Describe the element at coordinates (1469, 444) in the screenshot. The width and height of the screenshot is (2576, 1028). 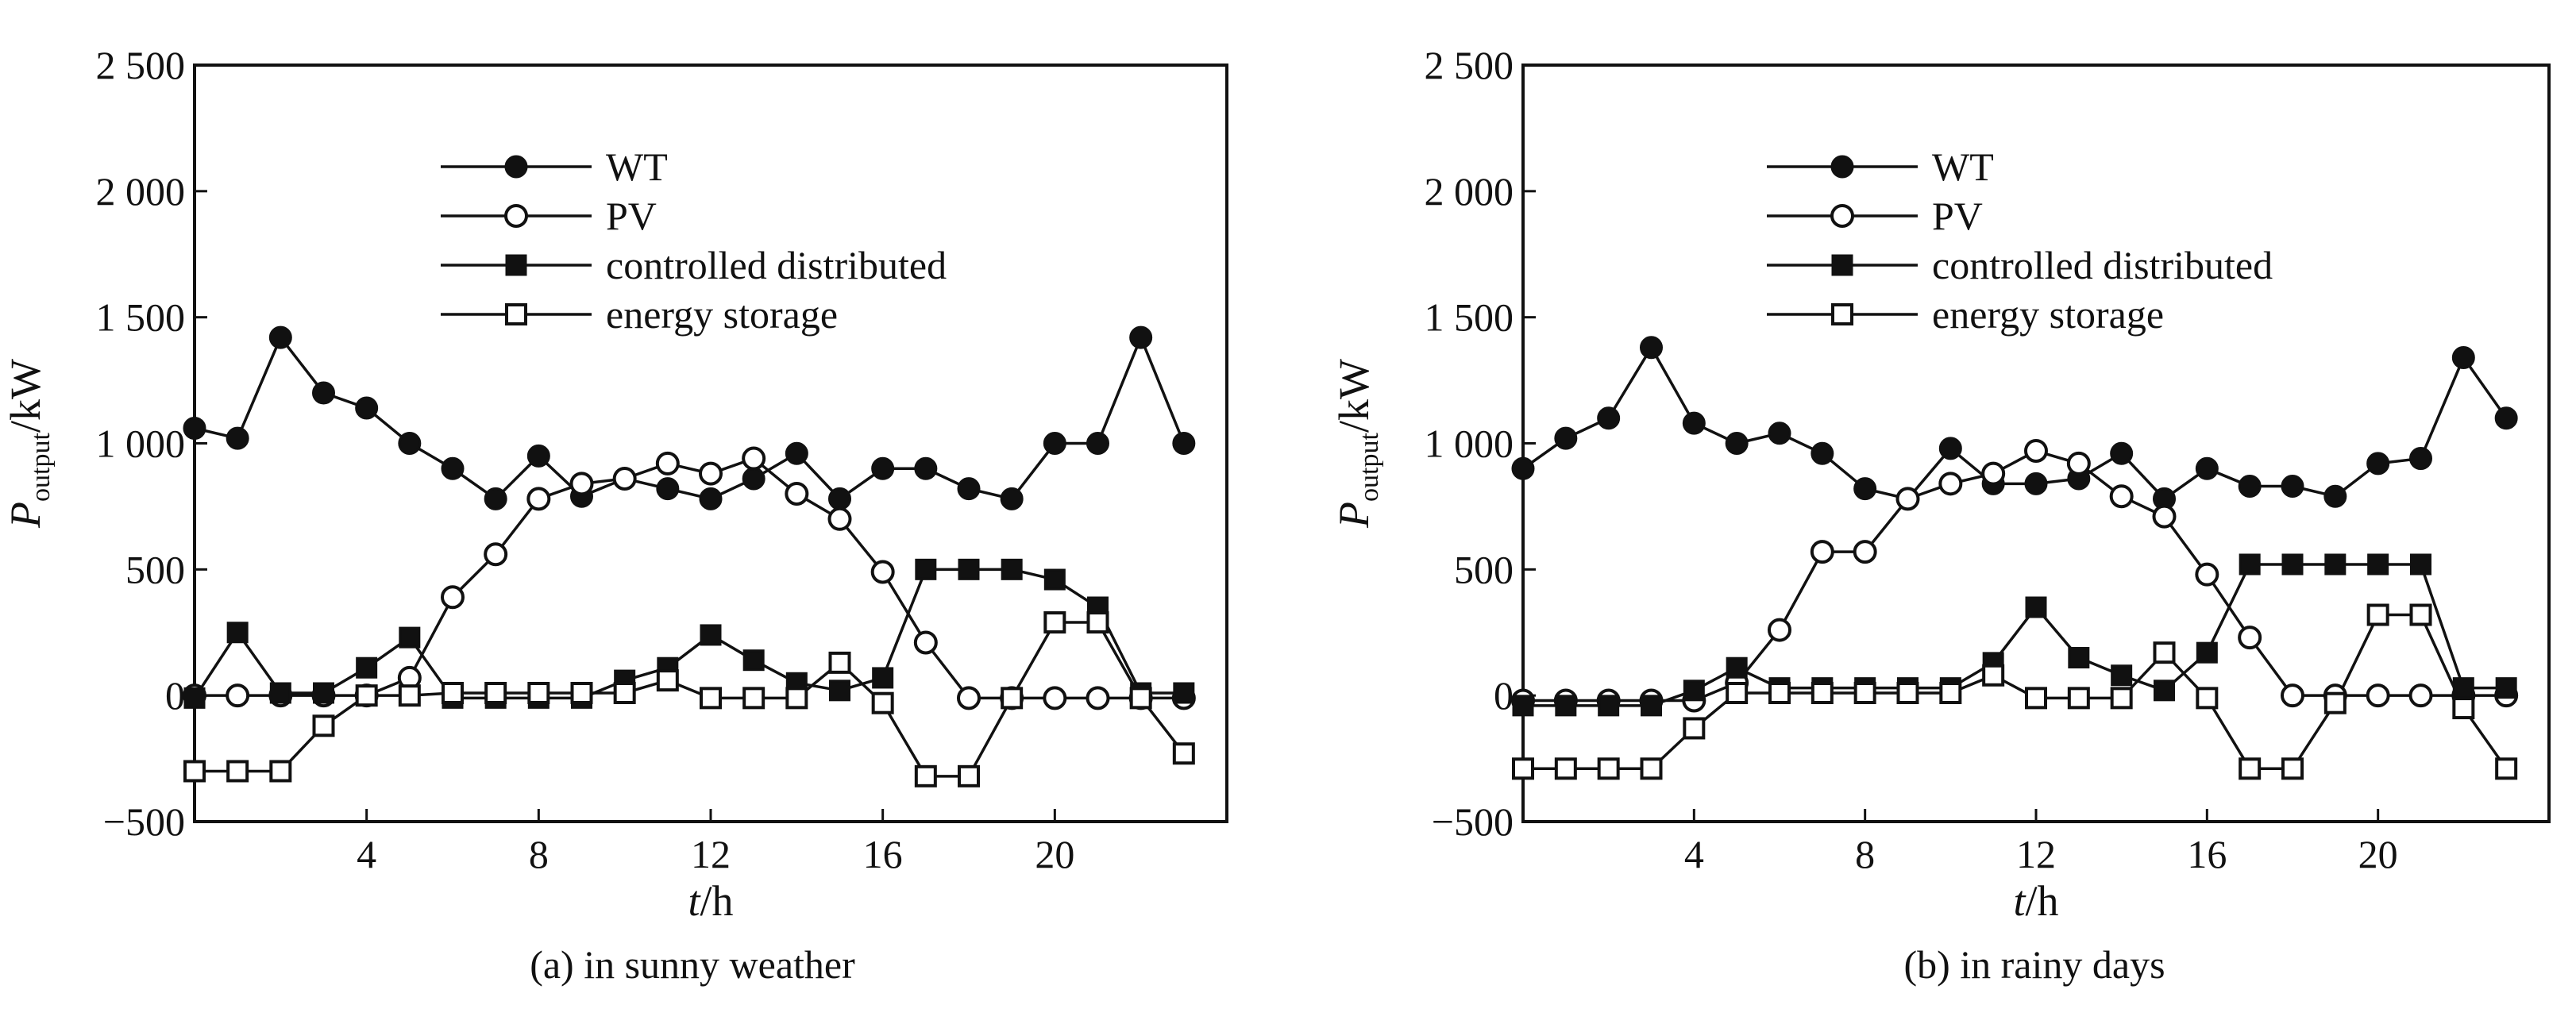
I see `y-tick-label: 1 000` at that location.